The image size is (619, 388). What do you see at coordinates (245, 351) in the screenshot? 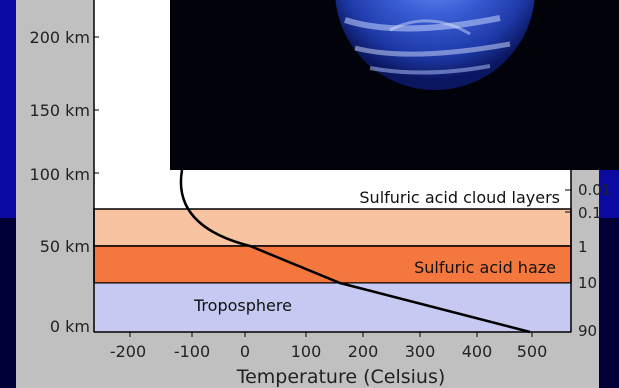
I see `x-tick-label: 0` at bounding box center [245, 351].